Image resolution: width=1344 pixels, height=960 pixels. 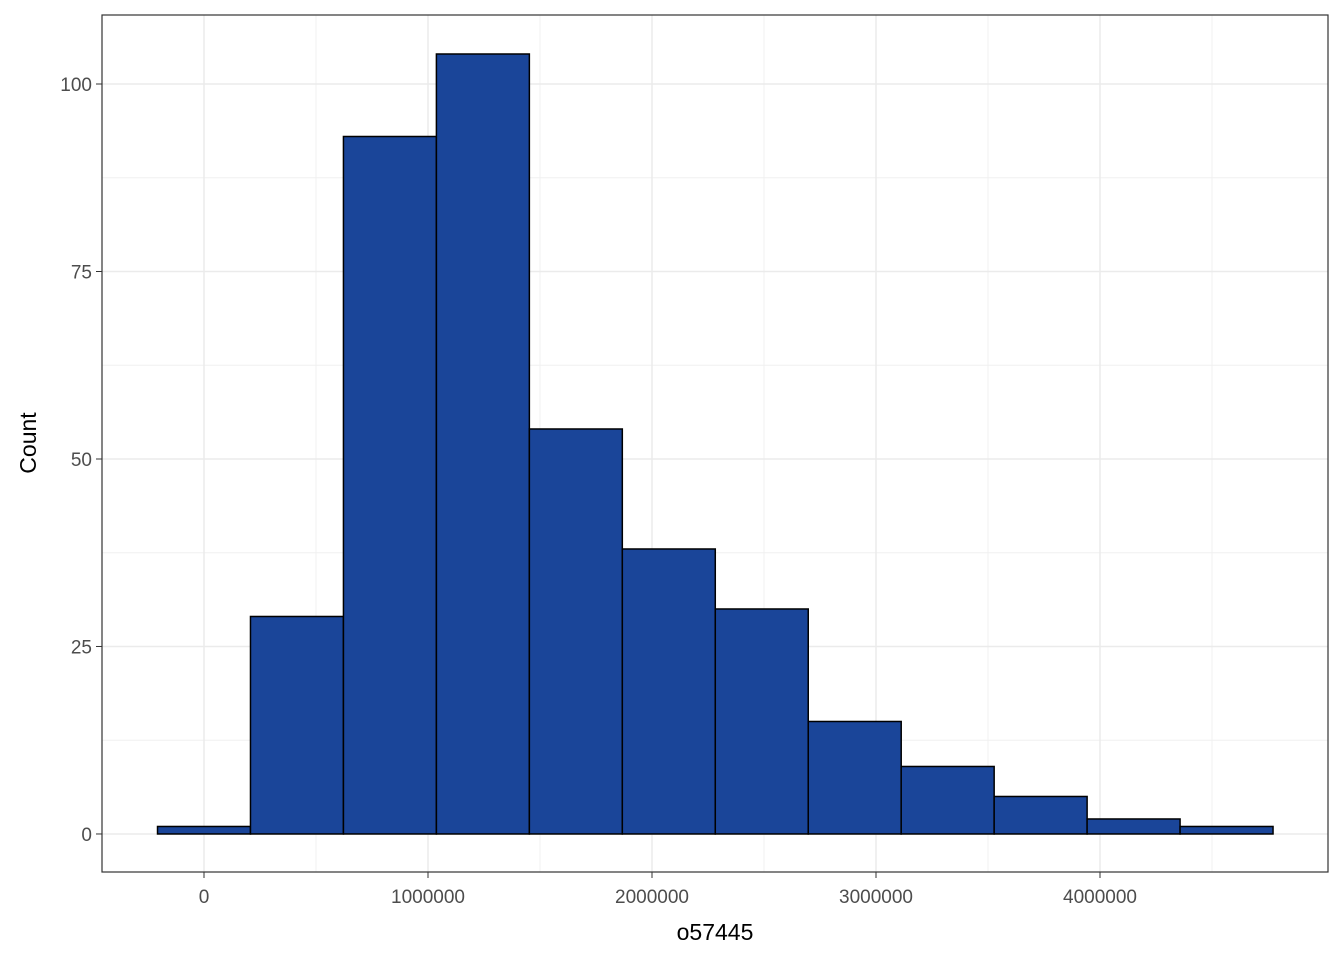 I want to click on y-tick-label: 100, so click(x=76, y=85).